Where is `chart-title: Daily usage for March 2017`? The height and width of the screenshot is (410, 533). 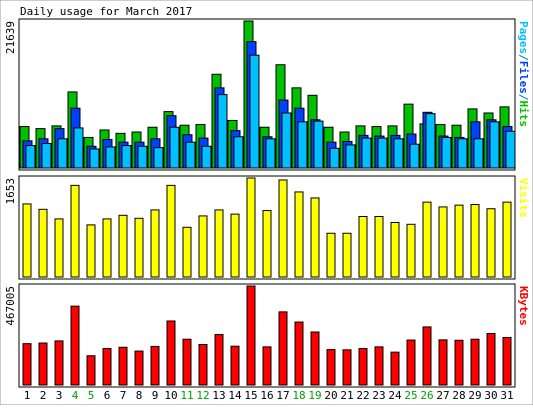
chart-title: Daily usage for March 2017 is located at coordinates (106, 11).